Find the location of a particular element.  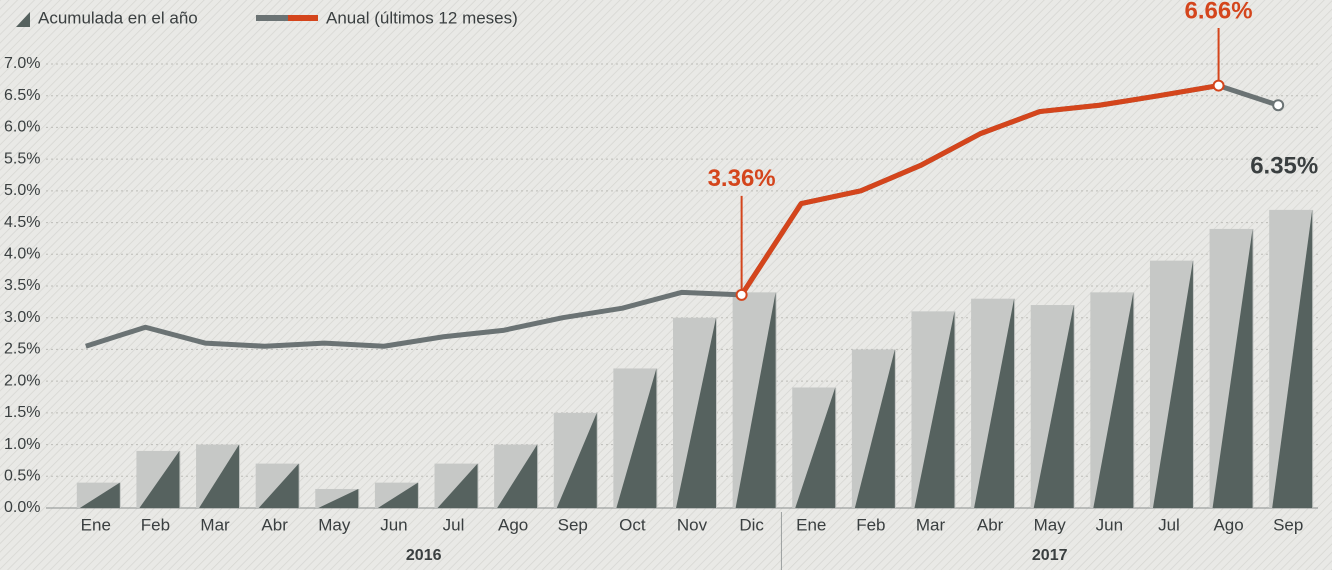

value-label: 3.36% is located at coordinates (742, 178).